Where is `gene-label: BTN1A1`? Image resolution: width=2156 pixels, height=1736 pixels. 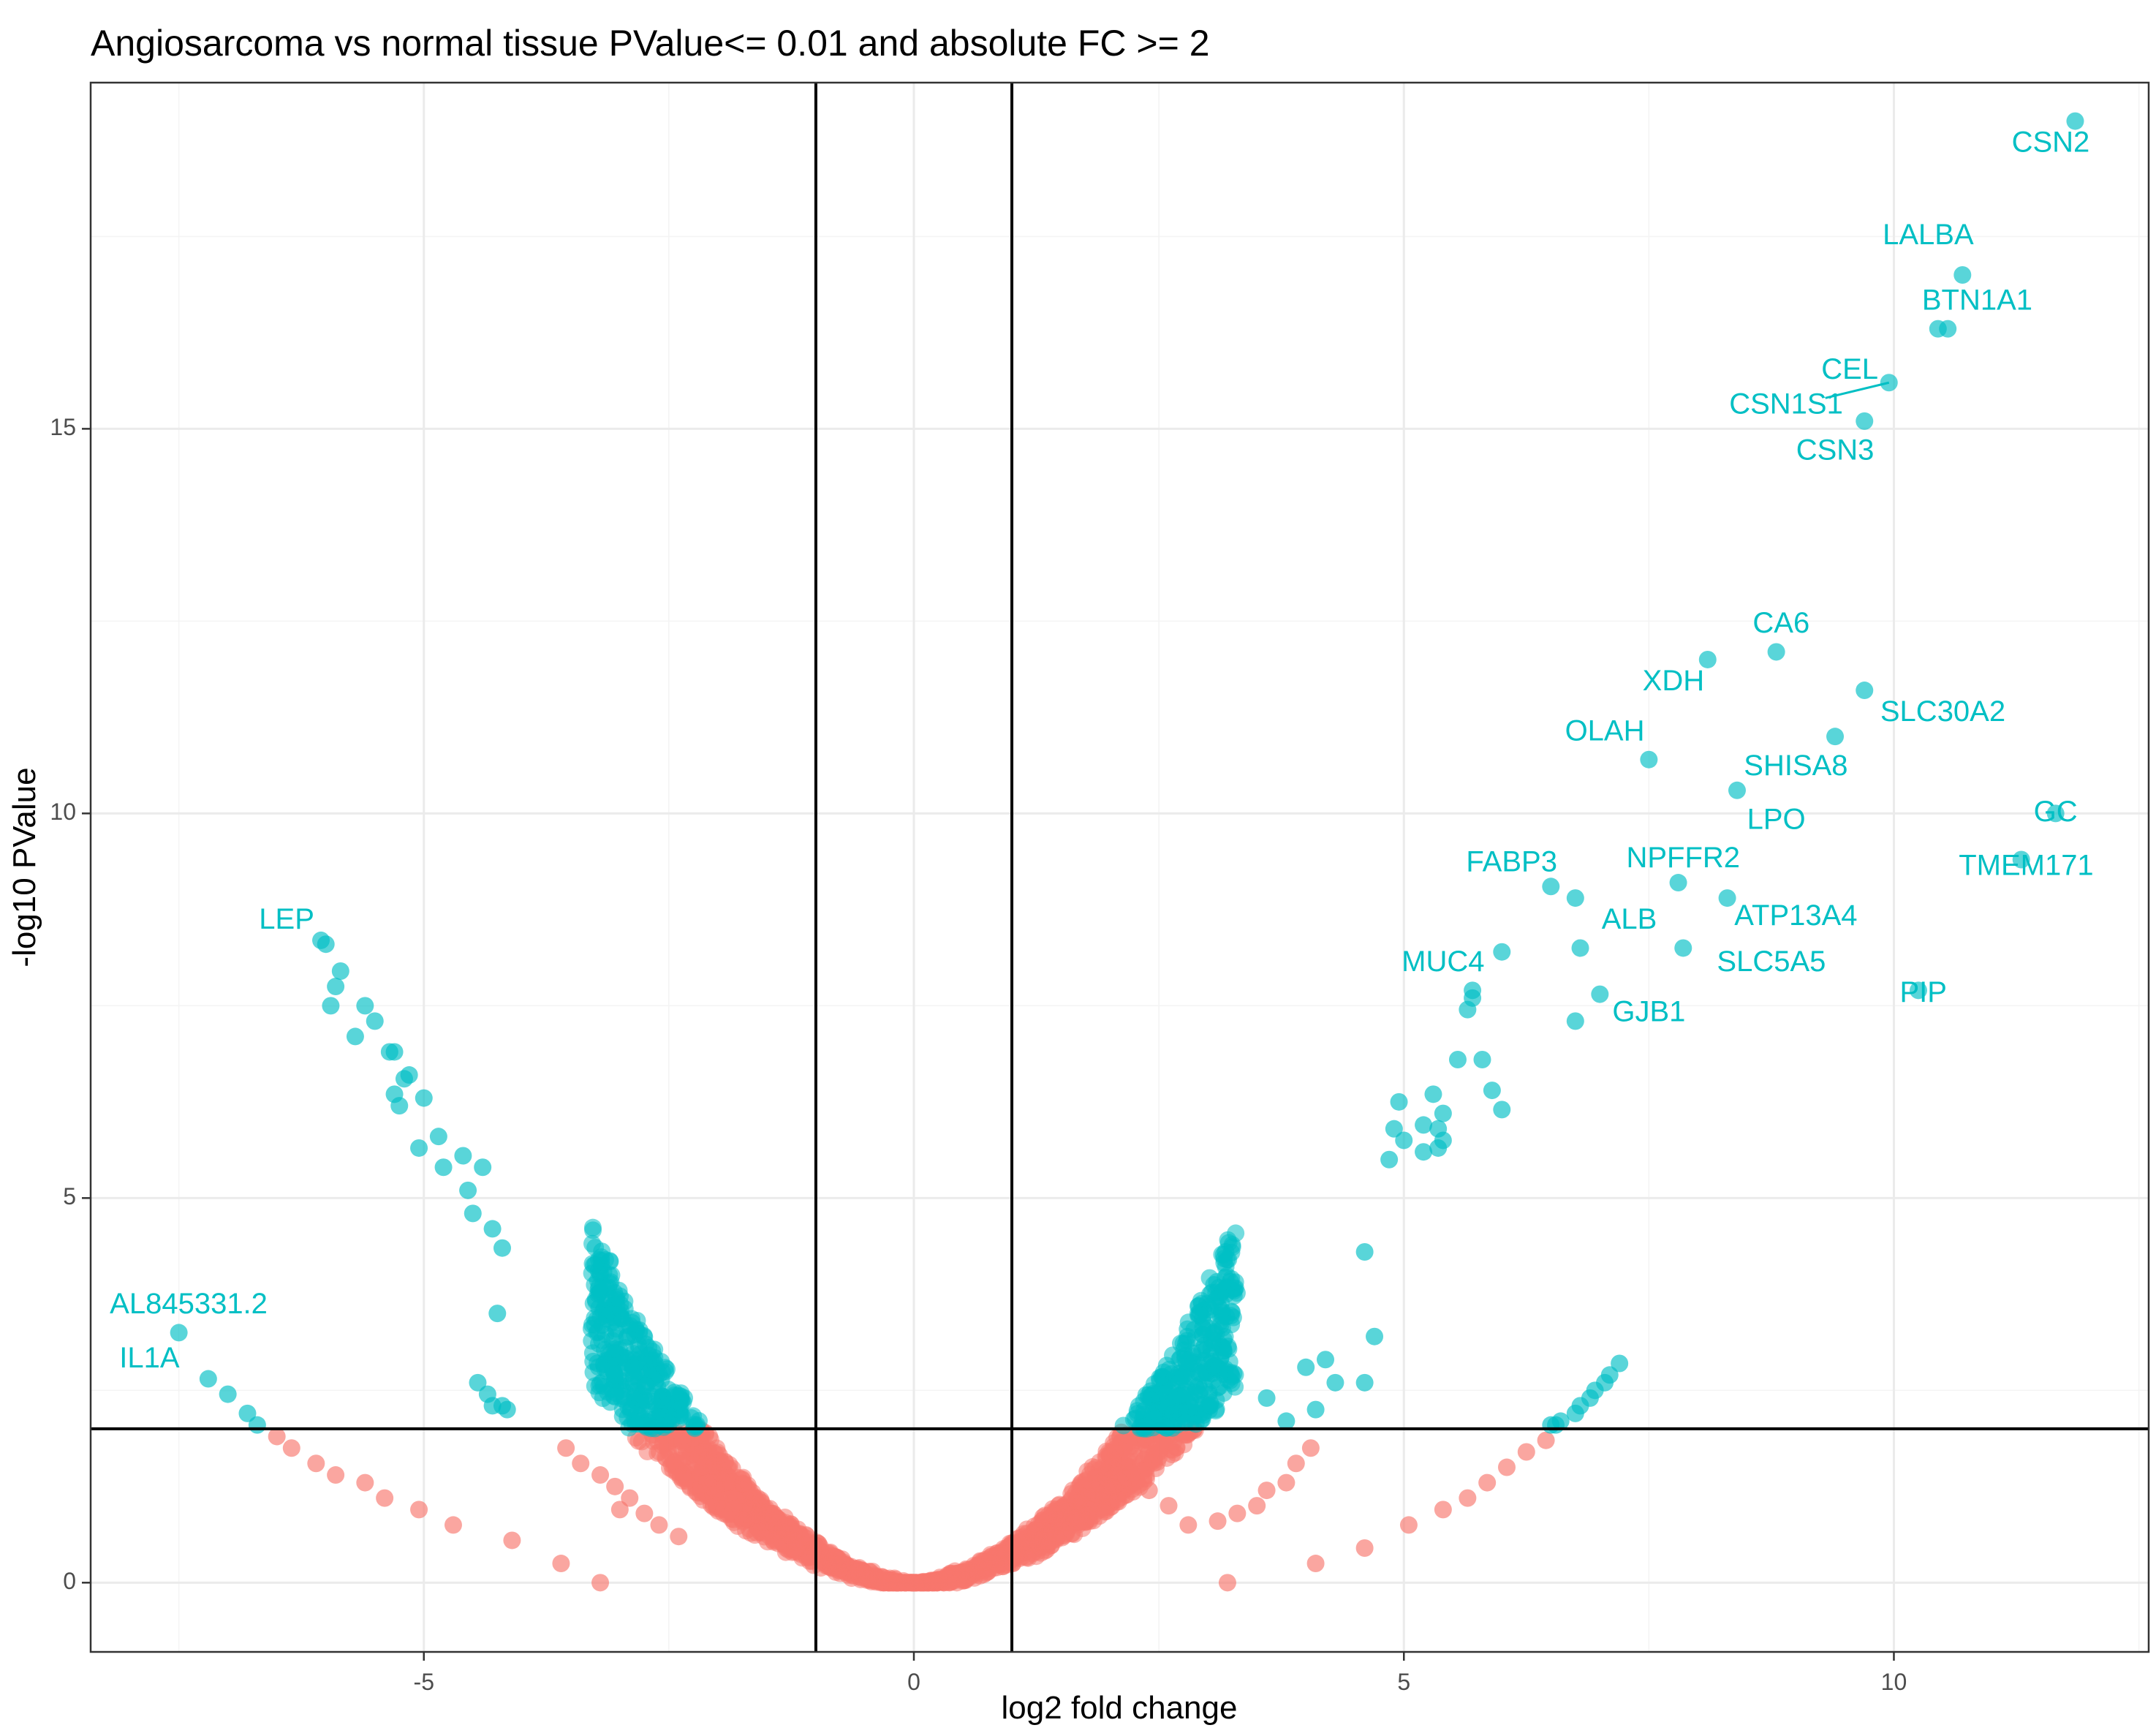 gene-label: BTN1A1 is located at coordinates (1977, 300).